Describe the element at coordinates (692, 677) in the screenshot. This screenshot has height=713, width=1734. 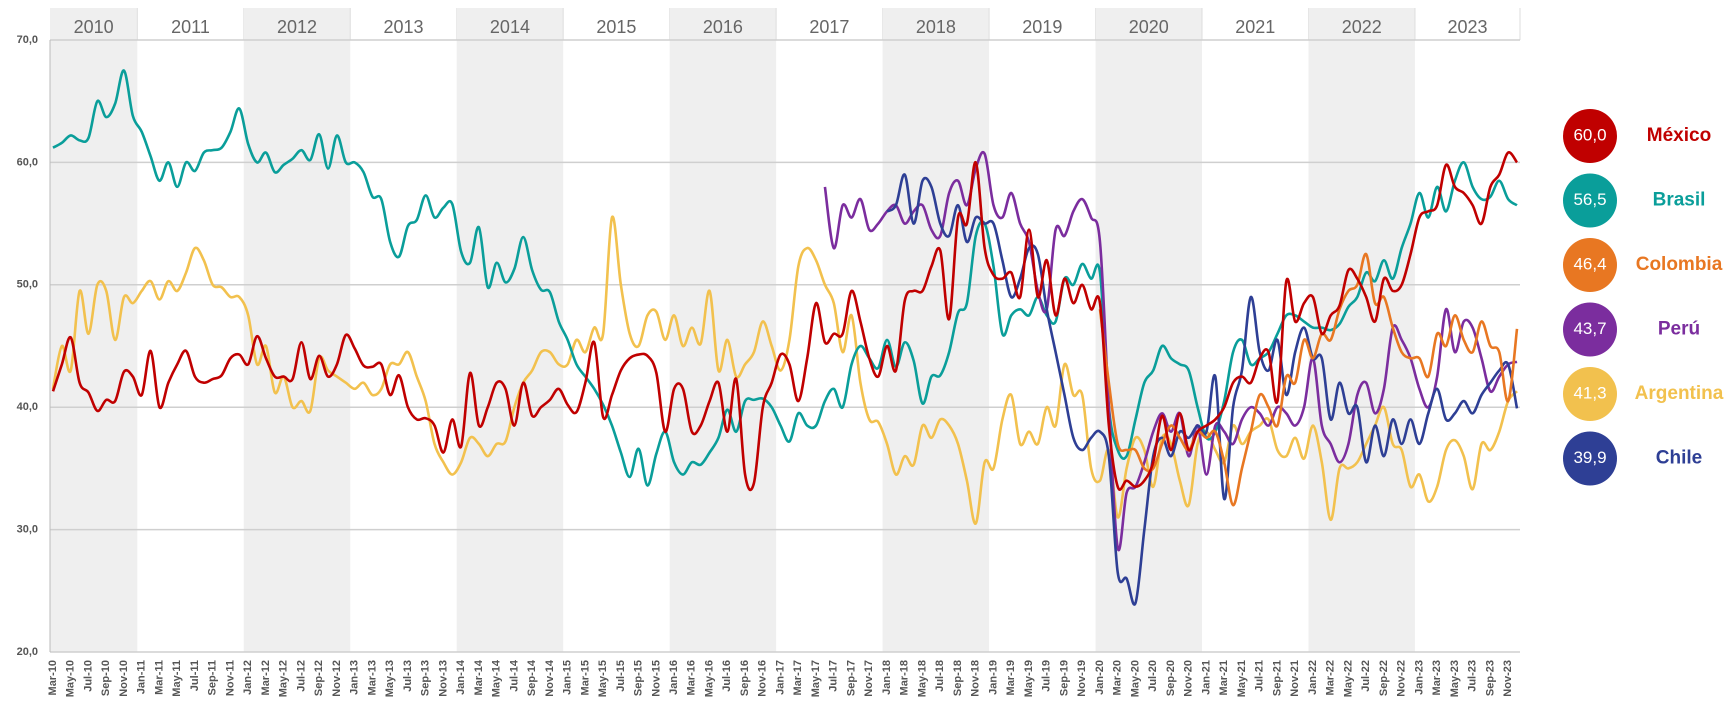
I see `x-tick-label: Mar-16` at that location.